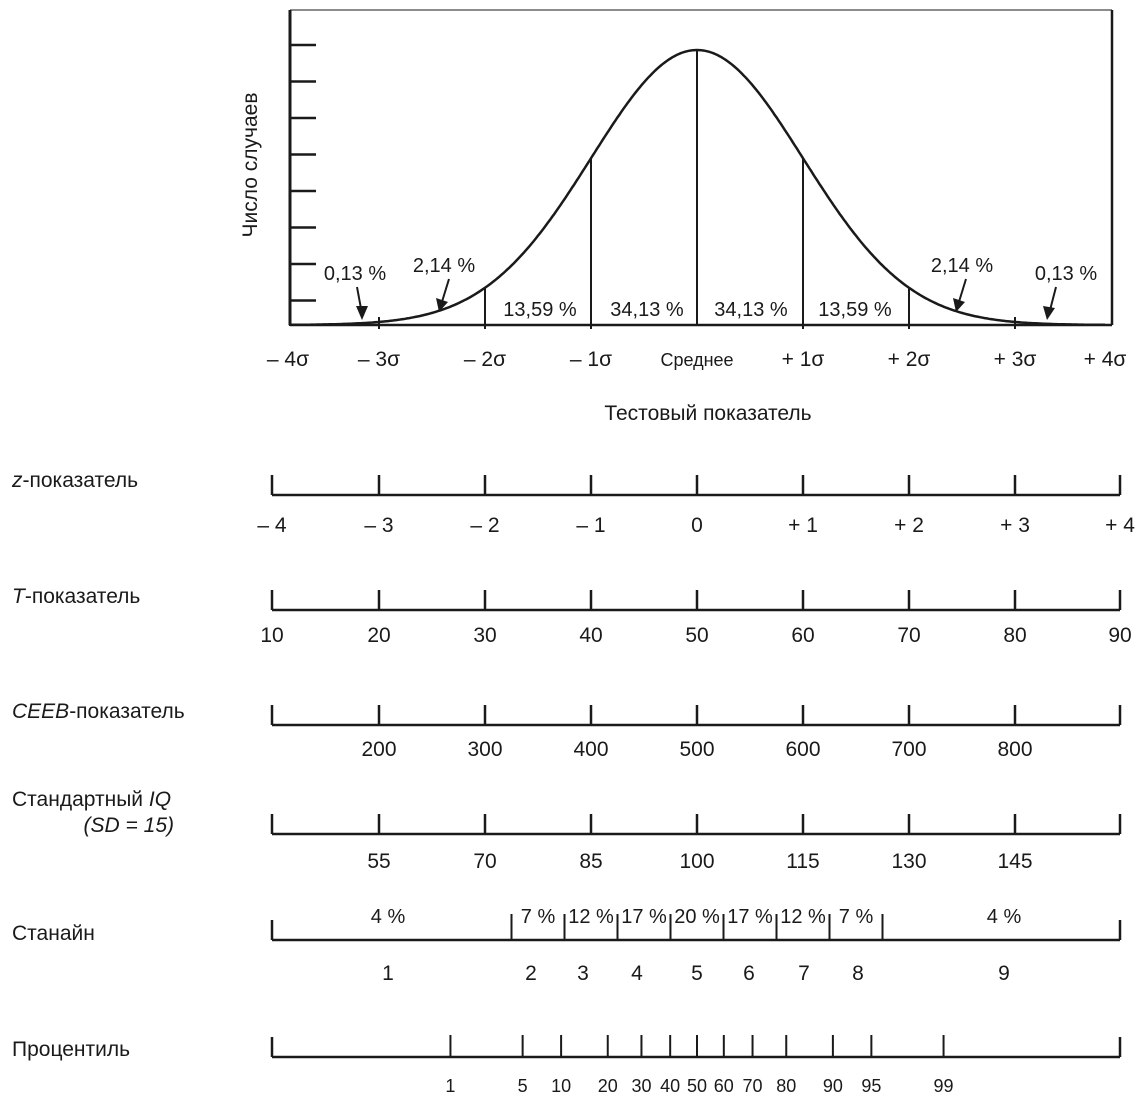 The image size is (1140, 1100). What do you see at coordinates (641, 1086) in the screenshot?
I see `percentile-value: 30` at bounding box center [641, 1086].